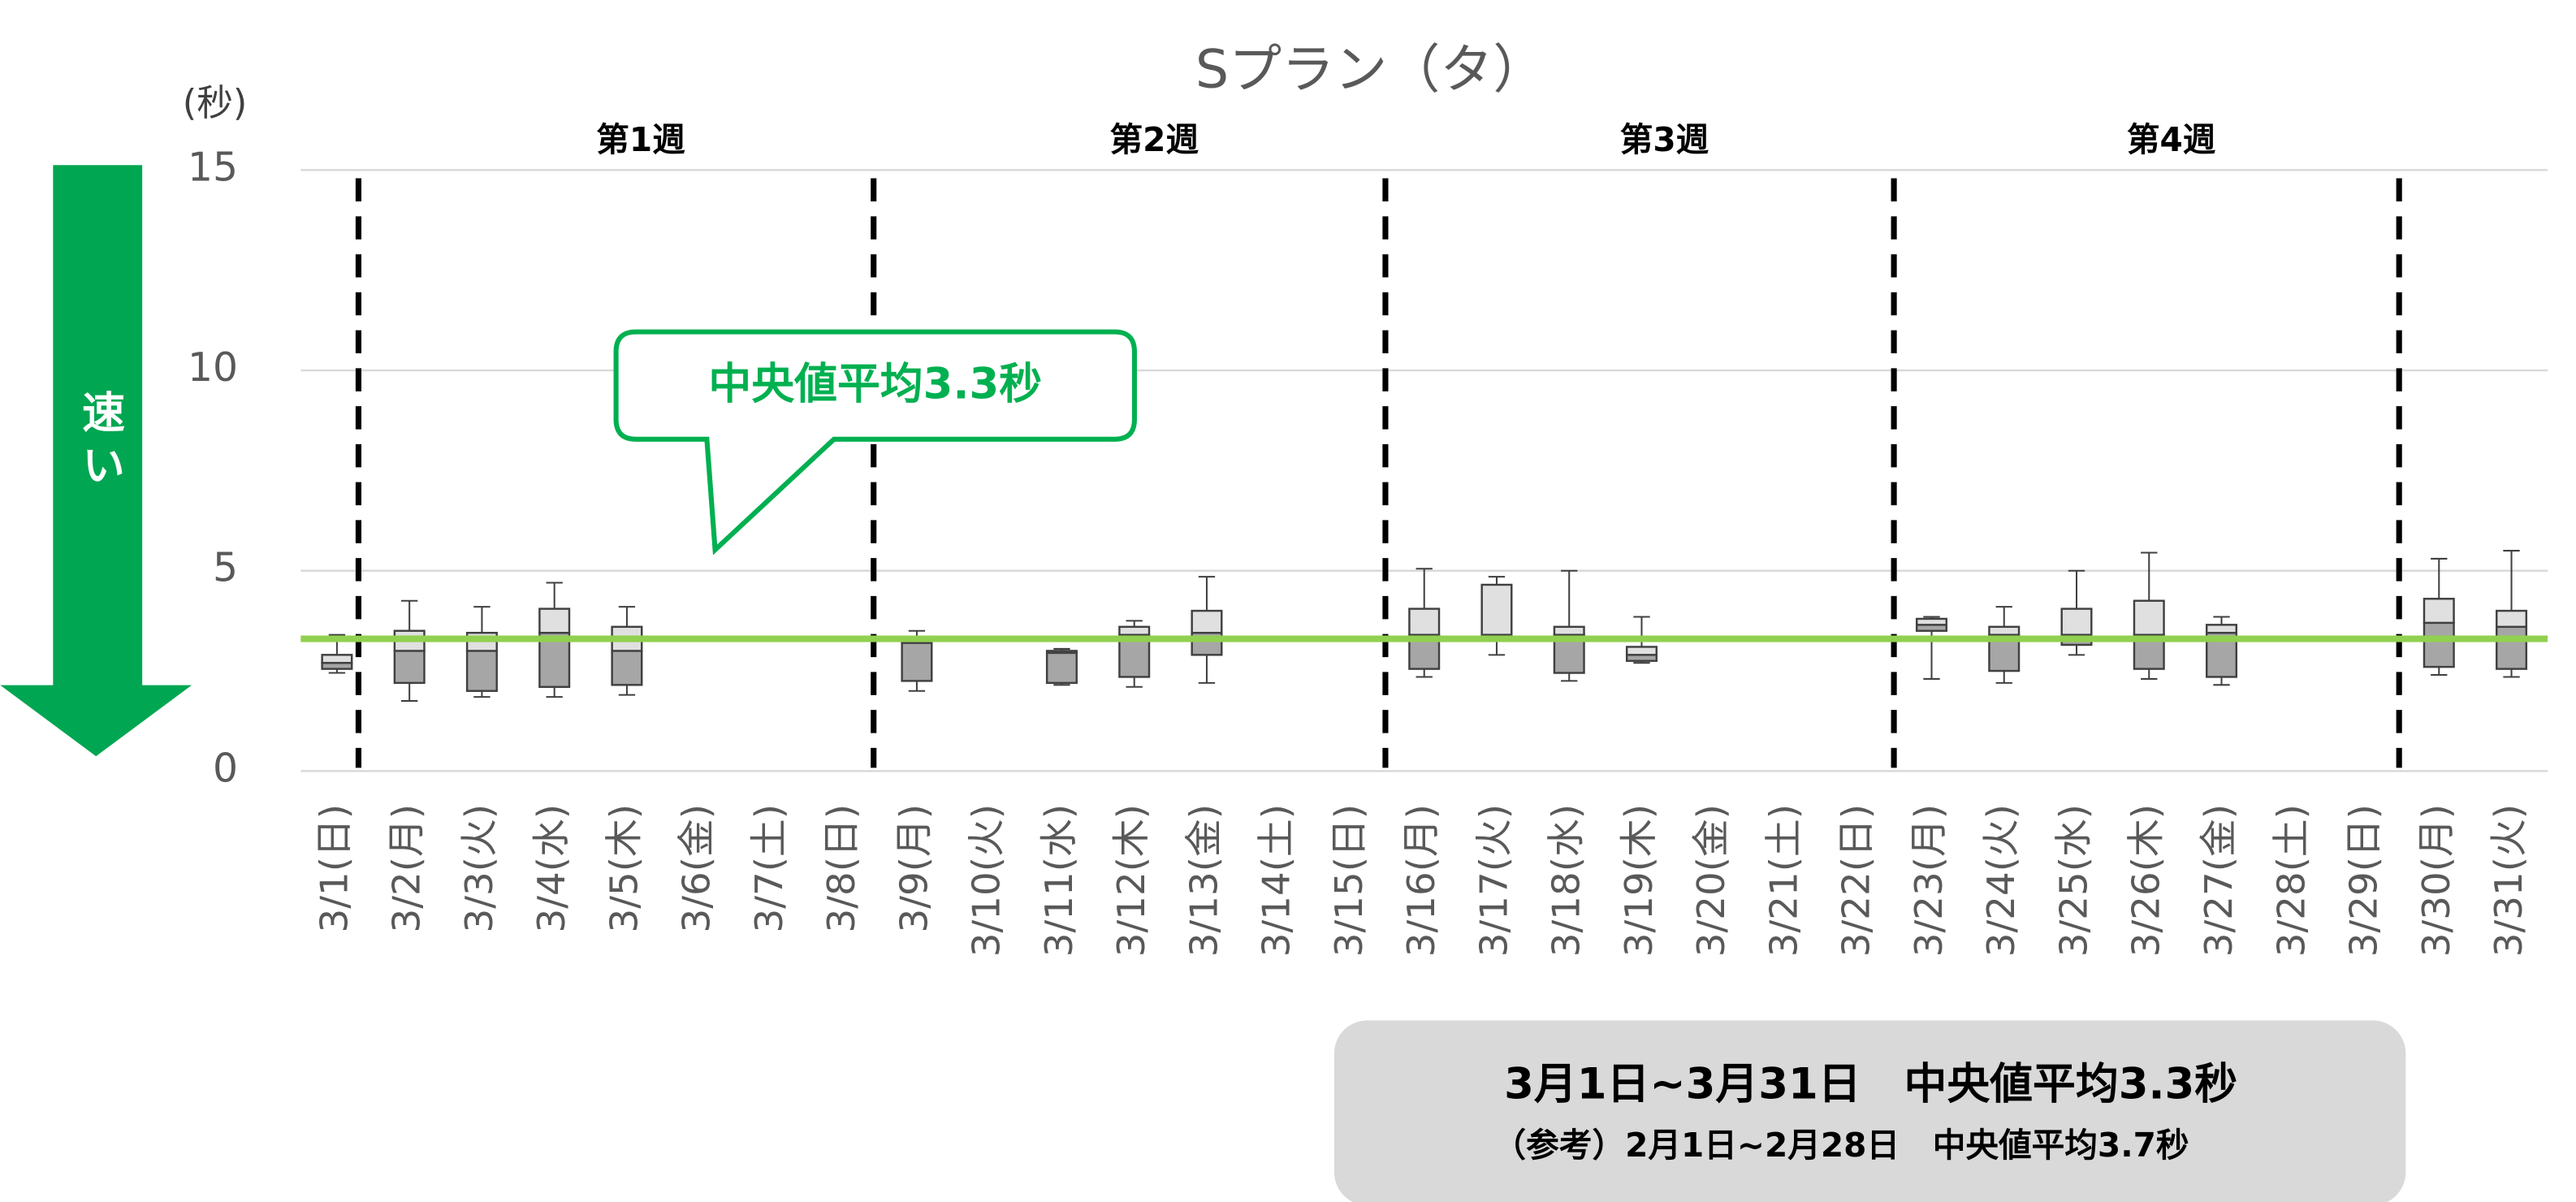 This screenshot has width=2576, height=1202. Describe the element at coordinates (624, 868) in the screenshot. I see `x-tick-label: 3/5(木)` at that location.